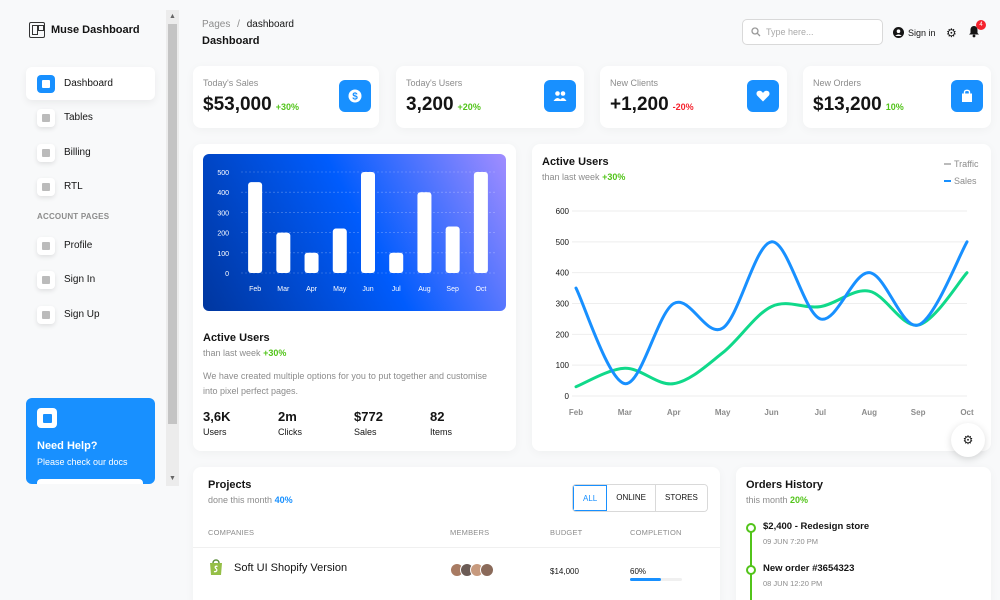  I want to click on stat-change: 10%, so click(894, 107).